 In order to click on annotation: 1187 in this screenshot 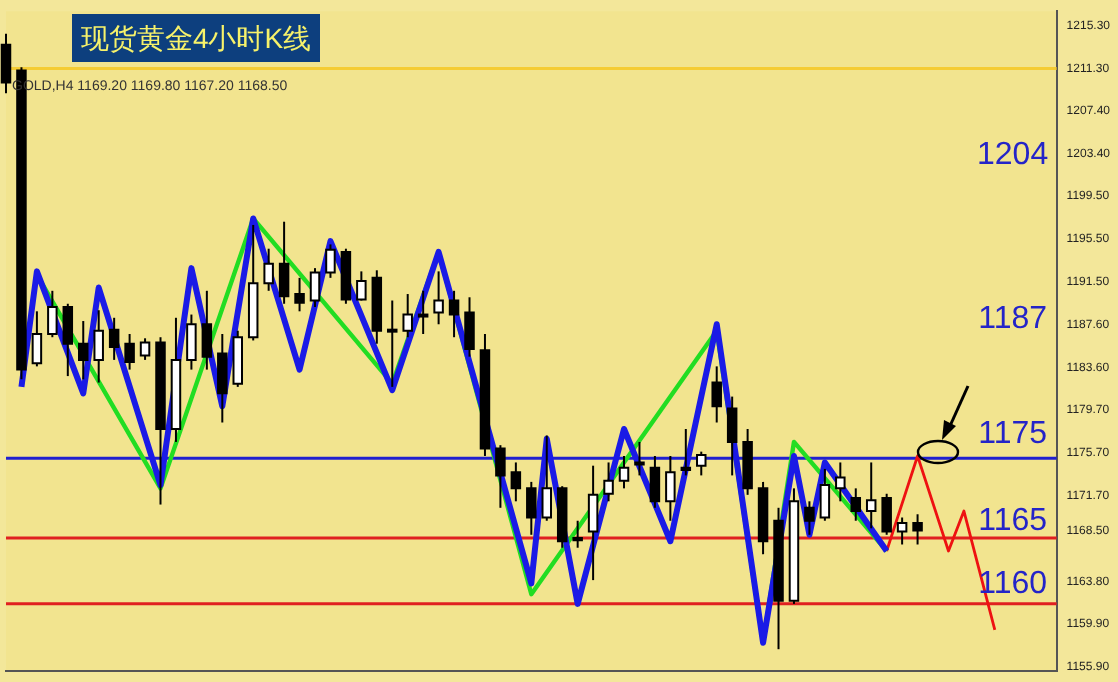, I will do `click(1013, 319)`.